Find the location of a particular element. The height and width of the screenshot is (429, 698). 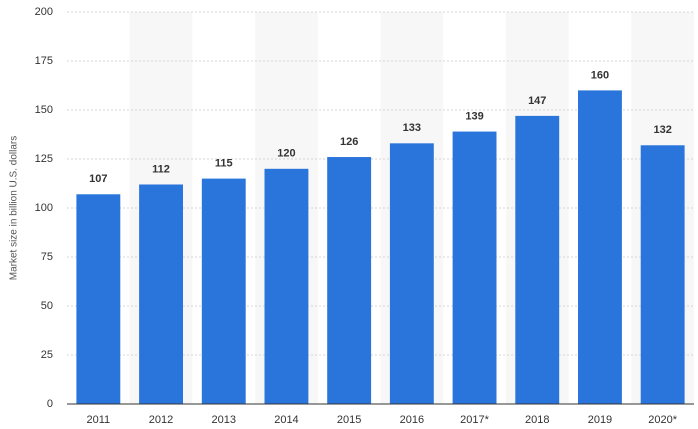

x-tick-label: 2018 is located at coordinates (537, 420).